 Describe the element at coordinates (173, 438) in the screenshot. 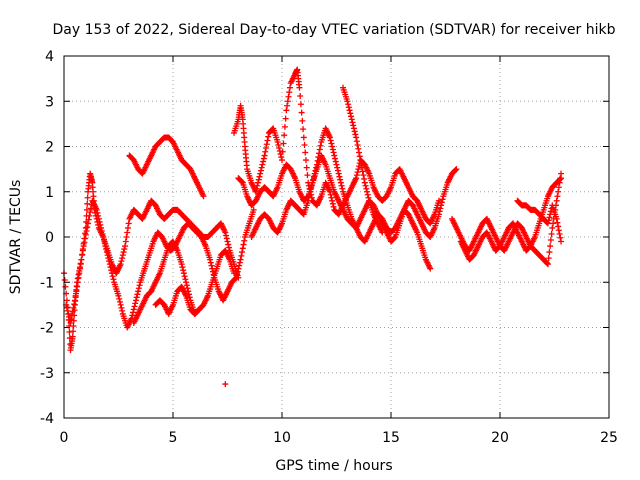

I see `x-tick-label: 5` at that location.